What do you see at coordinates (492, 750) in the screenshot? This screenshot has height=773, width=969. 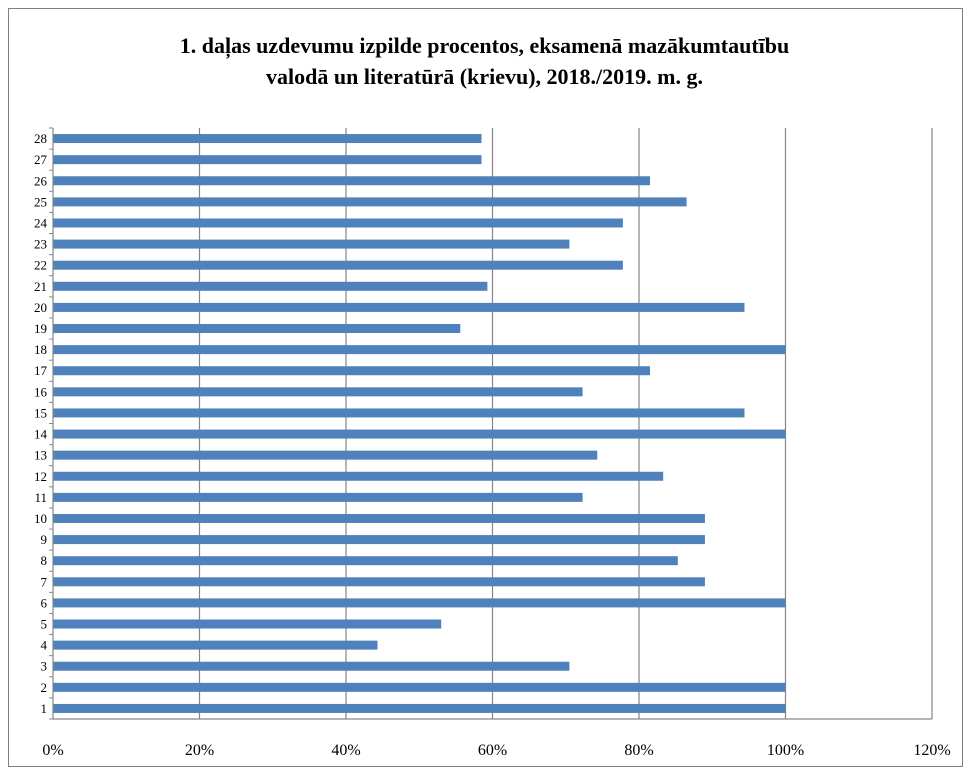 I see `x-tick-label: 60%` at bounding box center [492, 750].